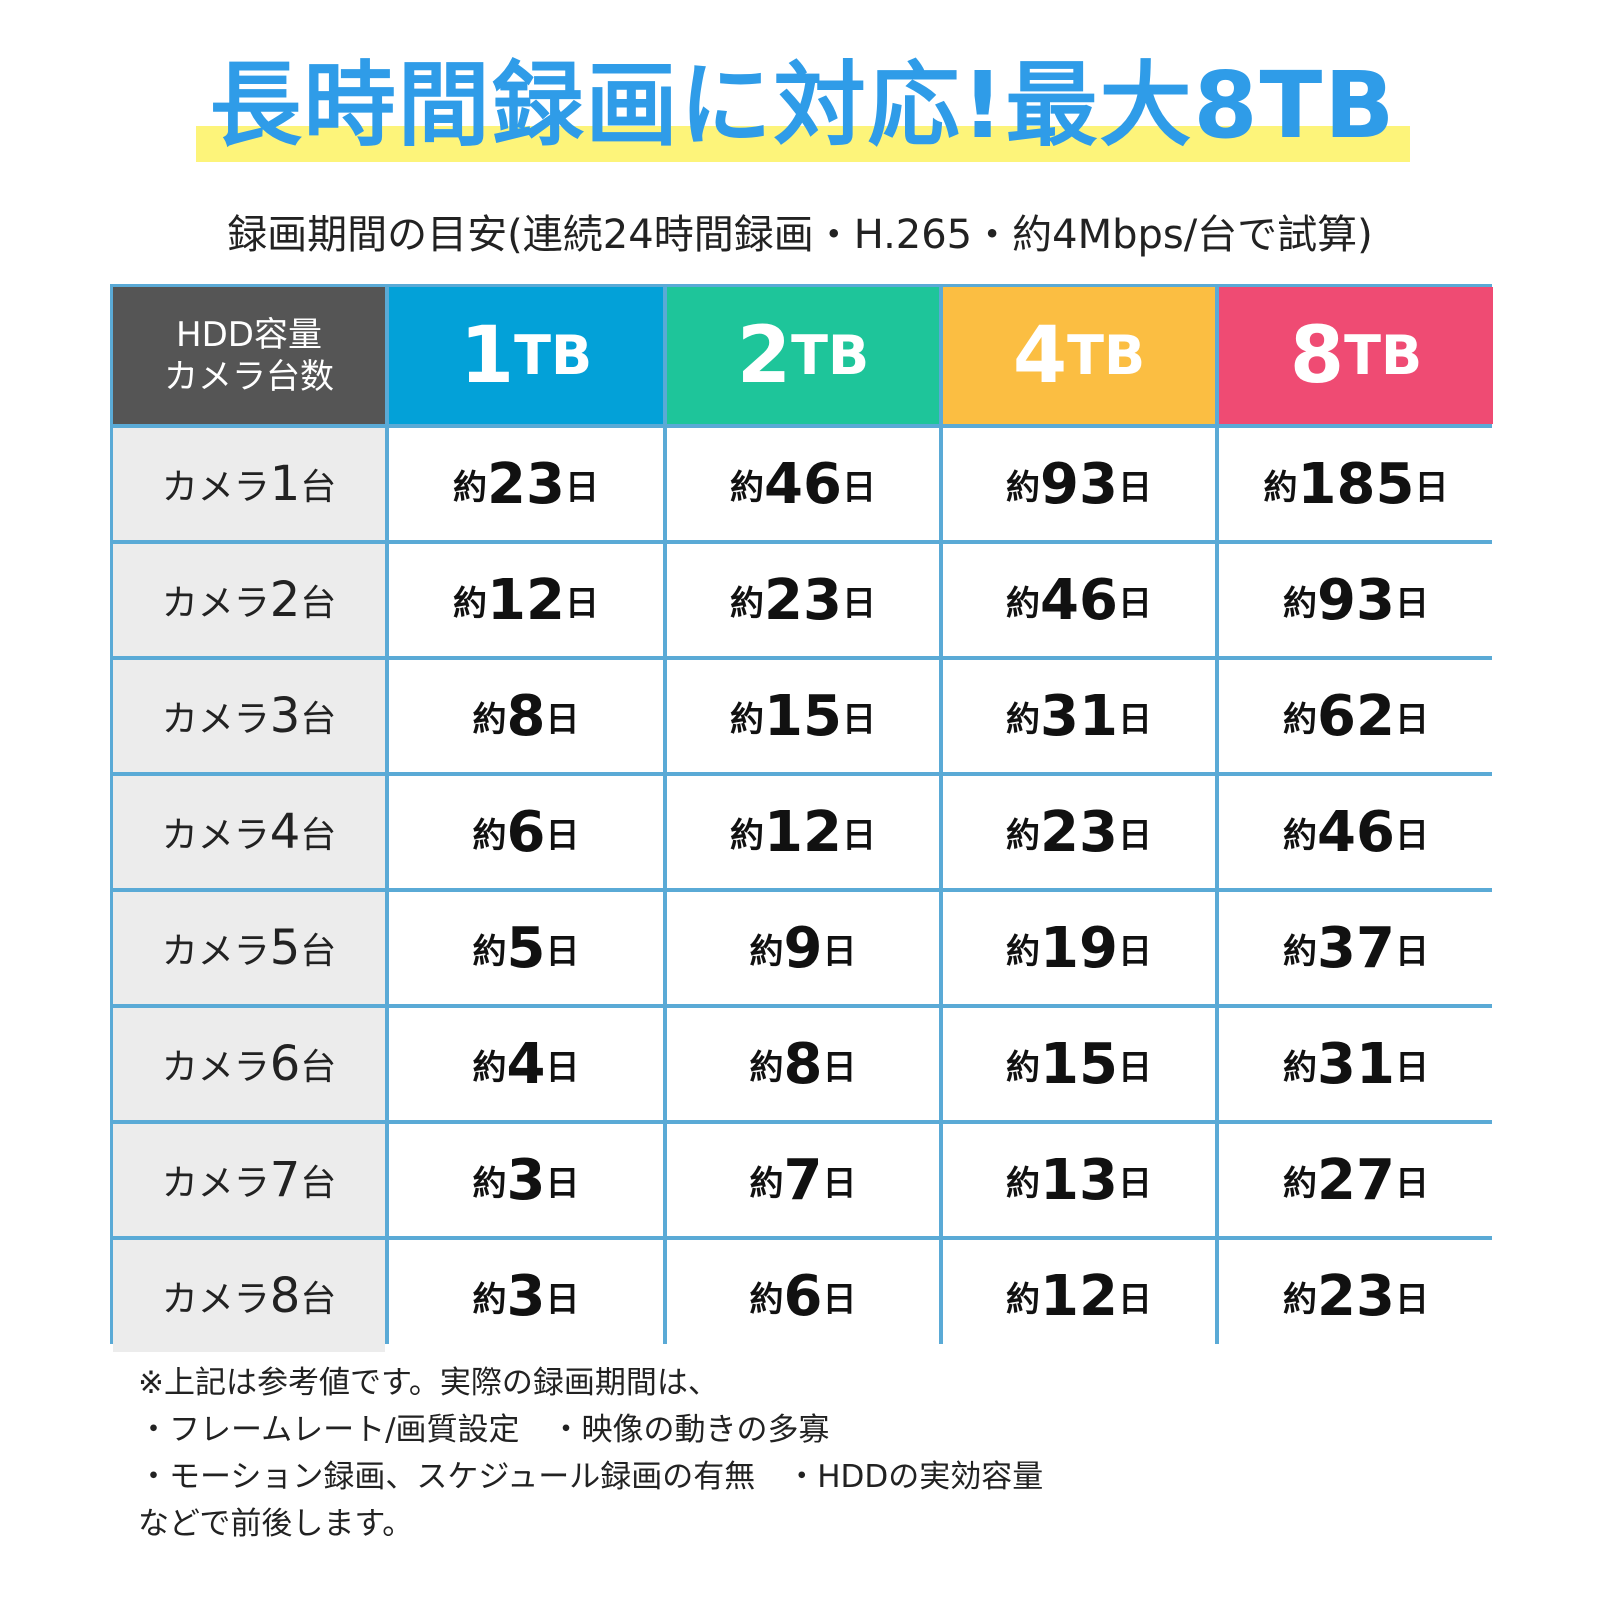 This screenshot has height=1600, width=1600. What do you see at coordinates (803, 716) in the screenshot?
I see `duration-days: 15` at bounding box center [803, 716].